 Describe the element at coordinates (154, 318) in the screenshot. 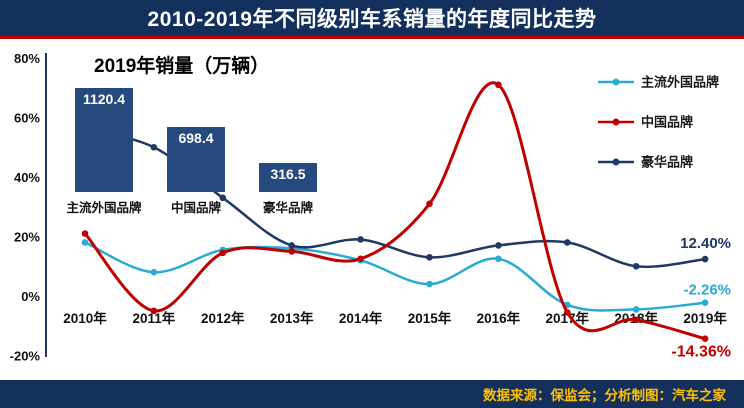

I see `x-tick-label: 2011年` at that location.